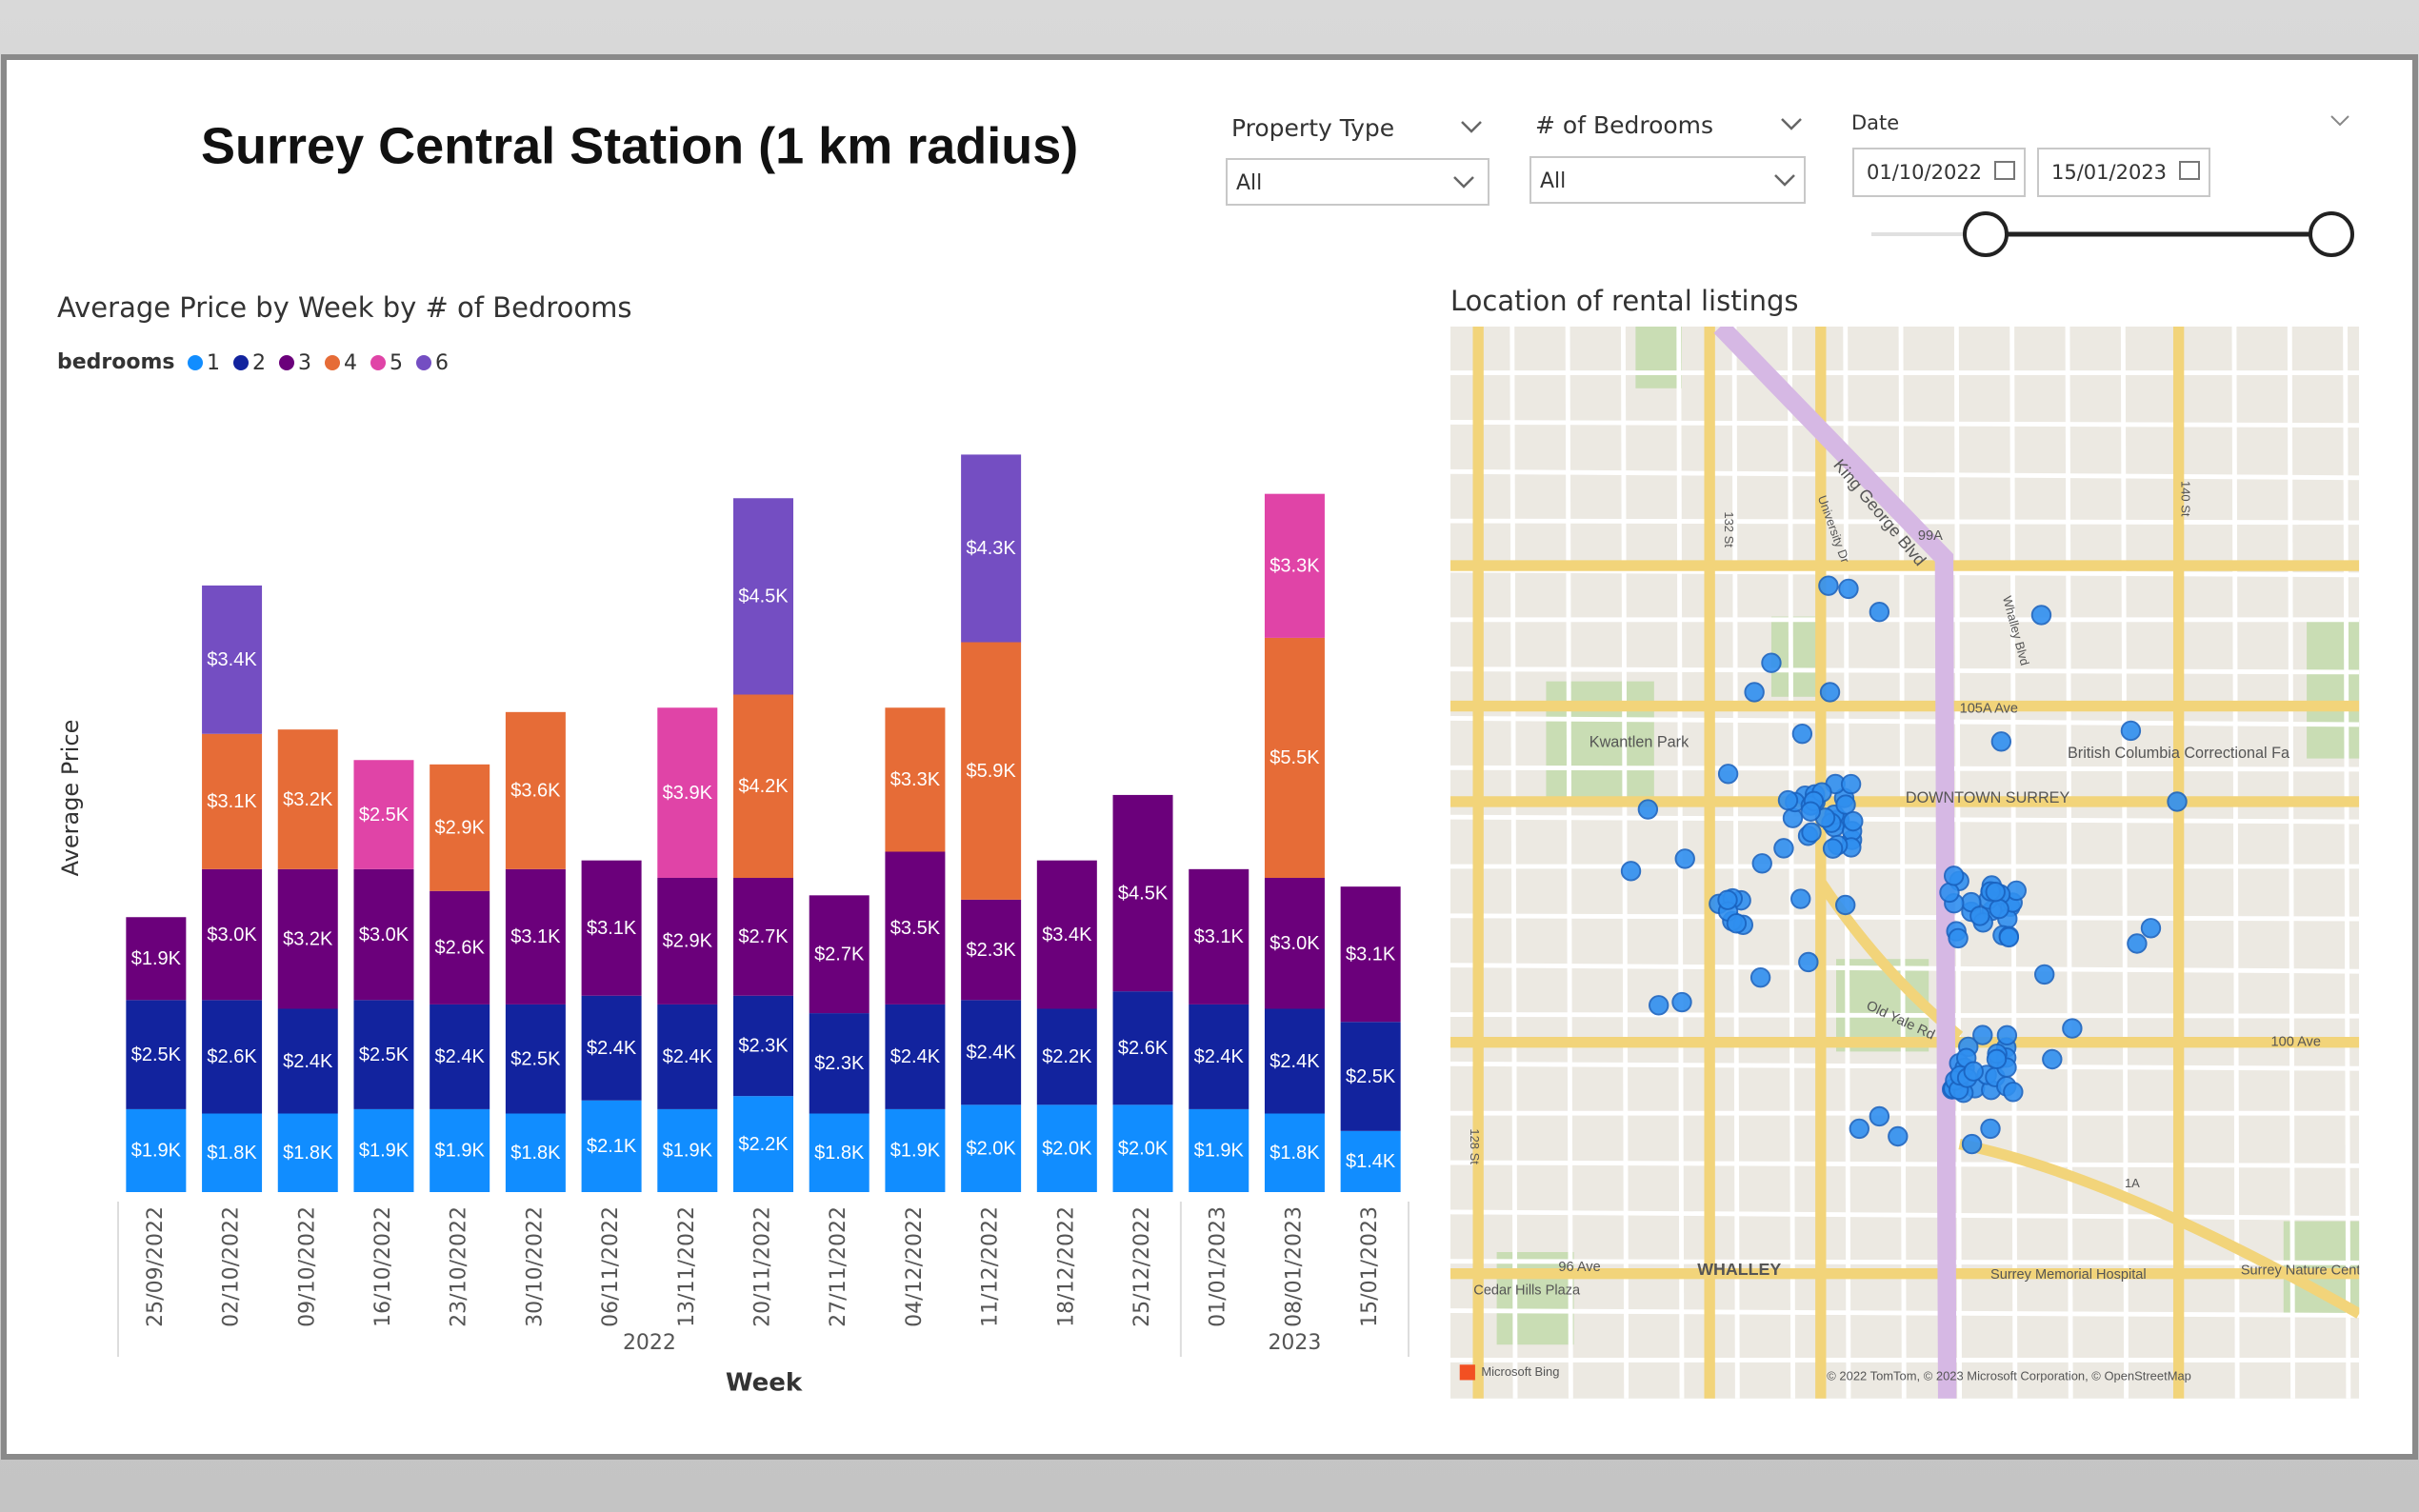  What do you see at coordinates (991, 771) in the screenshot?
I see `data-label: $5.9K` at bounding box center [991, 771].